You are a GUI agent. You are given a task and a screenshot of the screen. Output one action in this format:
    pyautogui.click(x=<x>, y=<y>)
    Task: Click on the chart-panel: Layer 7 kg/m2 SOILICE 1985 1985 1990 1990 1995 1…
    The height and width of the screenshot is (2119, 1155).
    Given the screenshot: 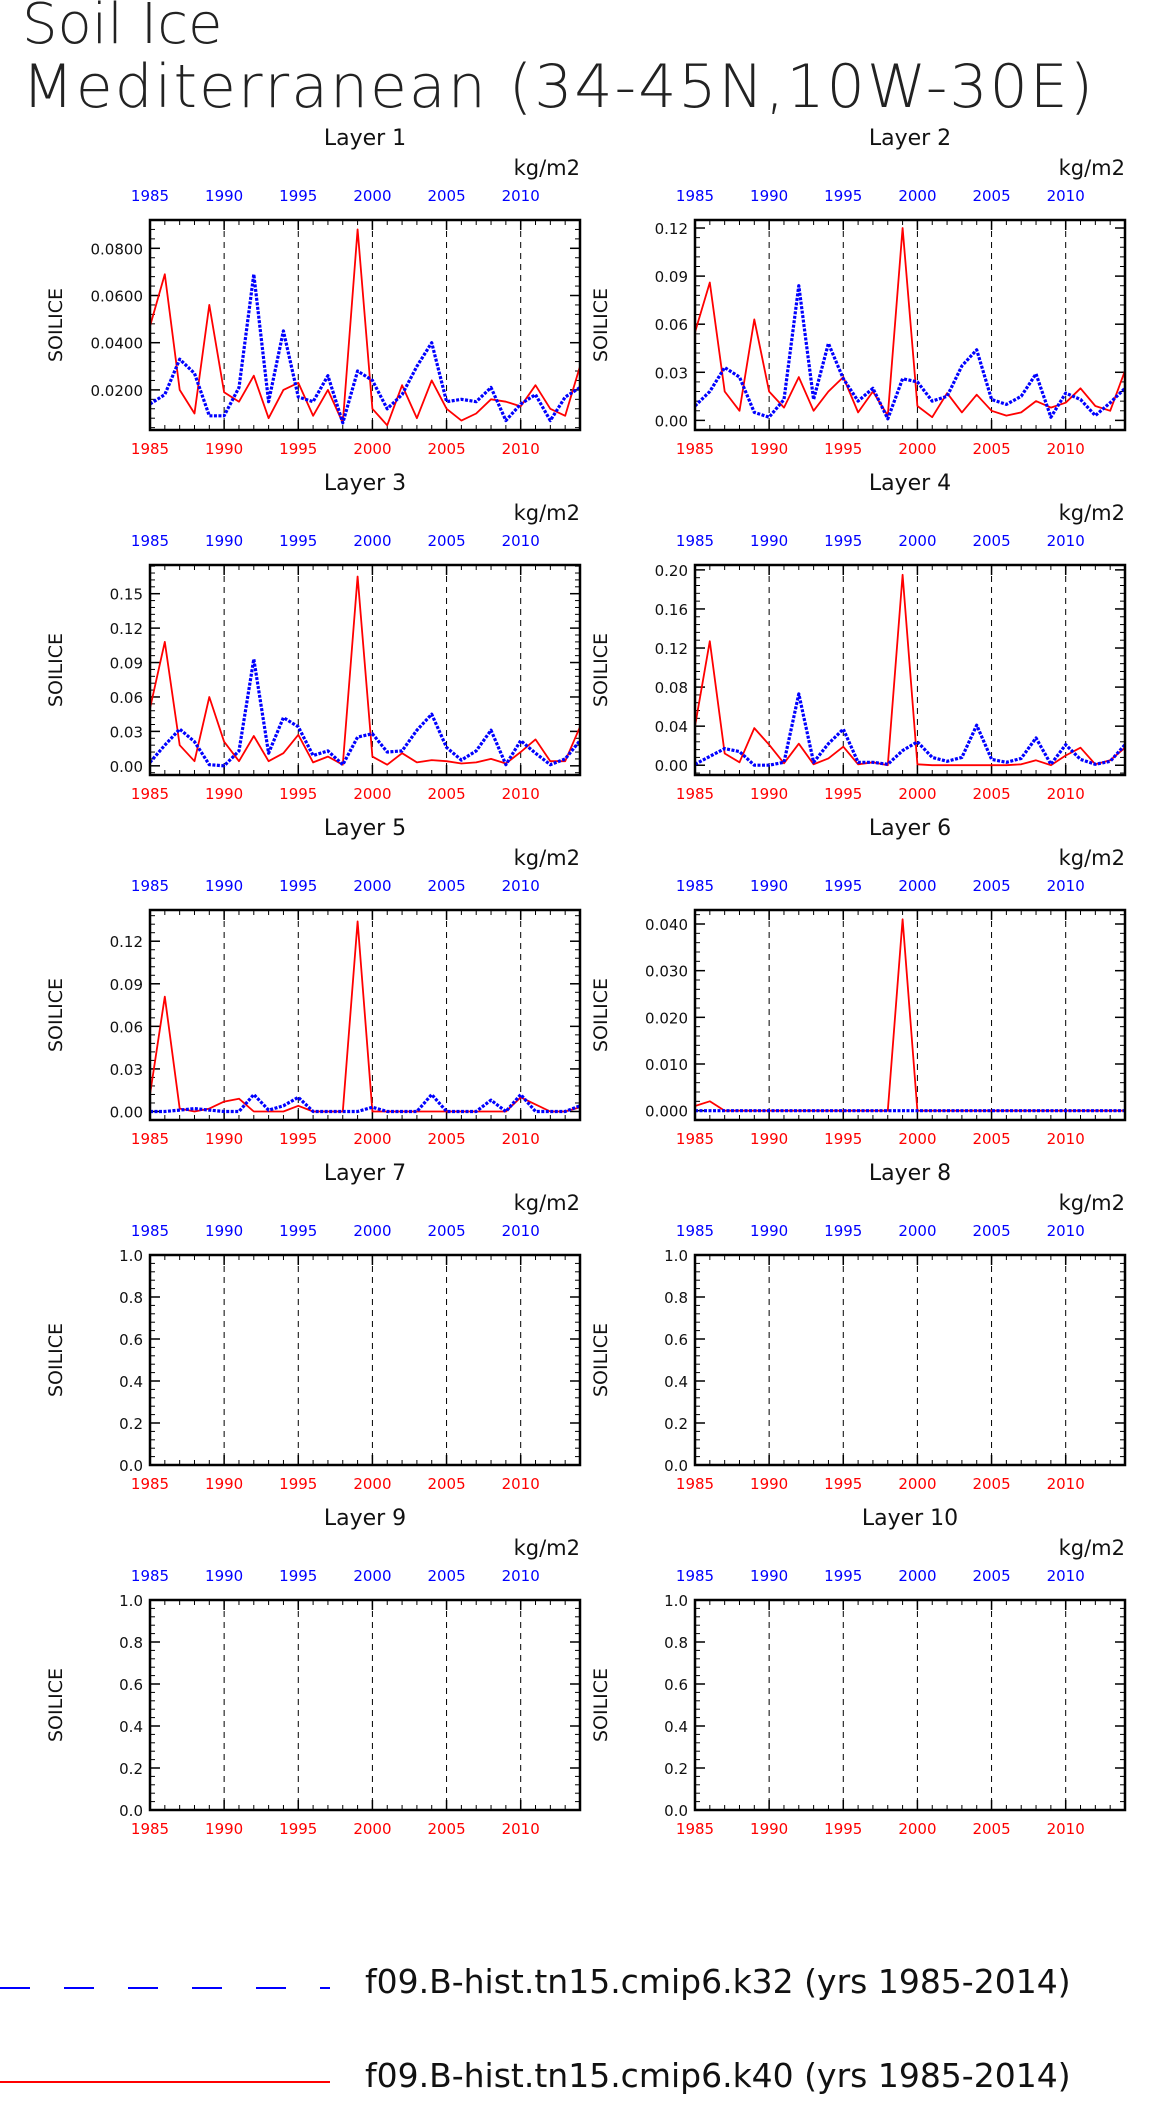 What is the action you would take?
    pyautogui.click(x=313, y=1327)
    